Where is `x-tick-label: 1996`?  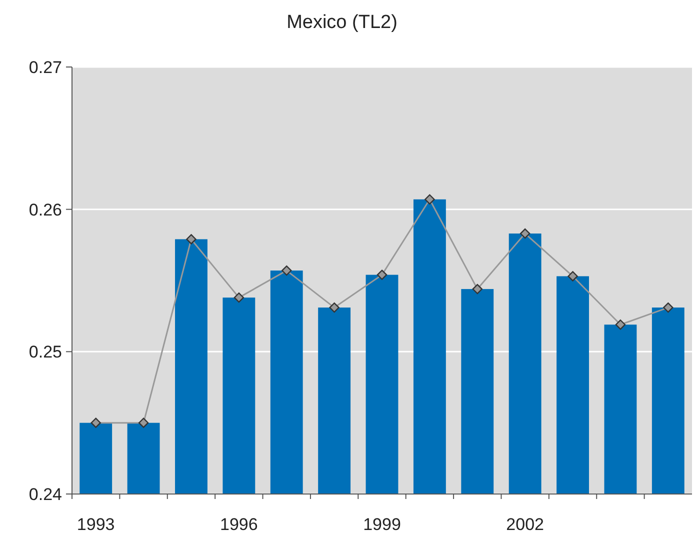 x-tick-label: 1996 is located at coordinates (239, 524).